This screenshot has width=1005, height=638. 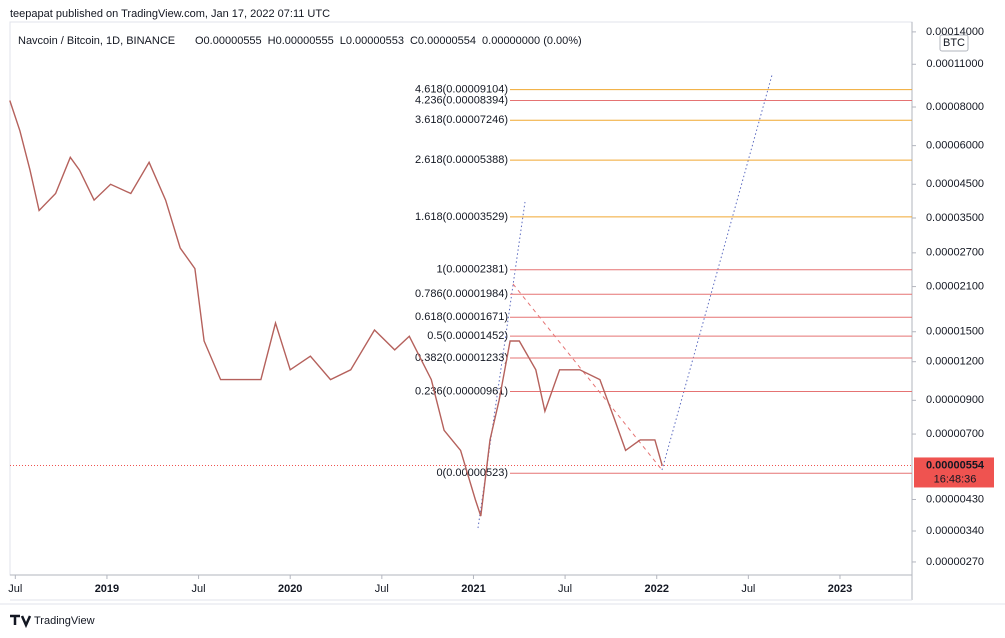 I want to click on y-tick-label: 0.00003500, so click(x=955, y=218).